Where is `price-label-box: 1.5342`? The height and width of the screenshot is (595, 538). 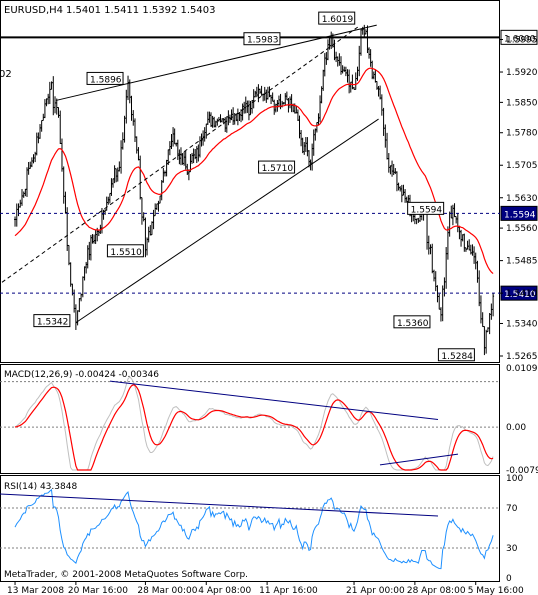 price-label-box: 1.5342 is located at coordinates (52, 321).